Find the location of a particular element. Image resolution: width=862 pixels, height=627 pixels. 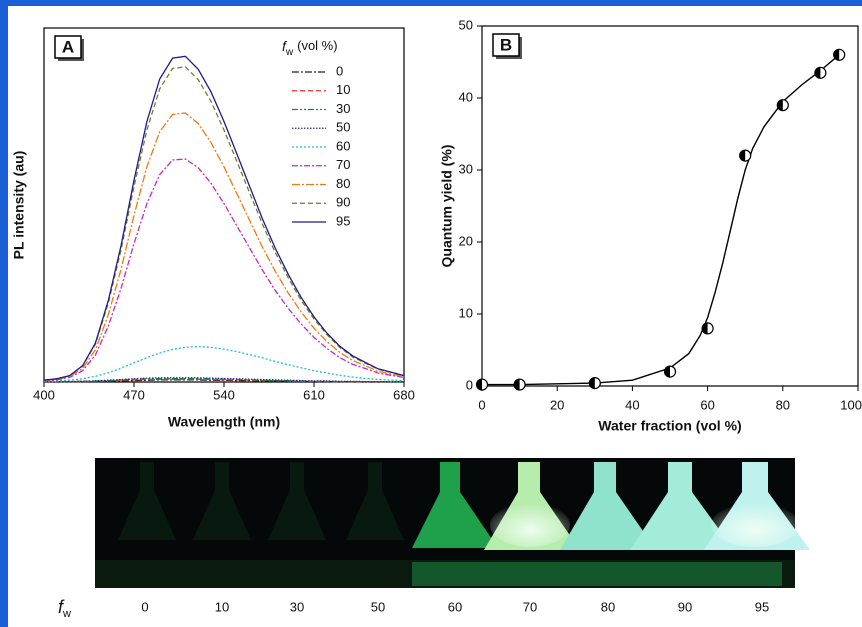

photo-axis-subscript: w is located at coordinates (66, 614).